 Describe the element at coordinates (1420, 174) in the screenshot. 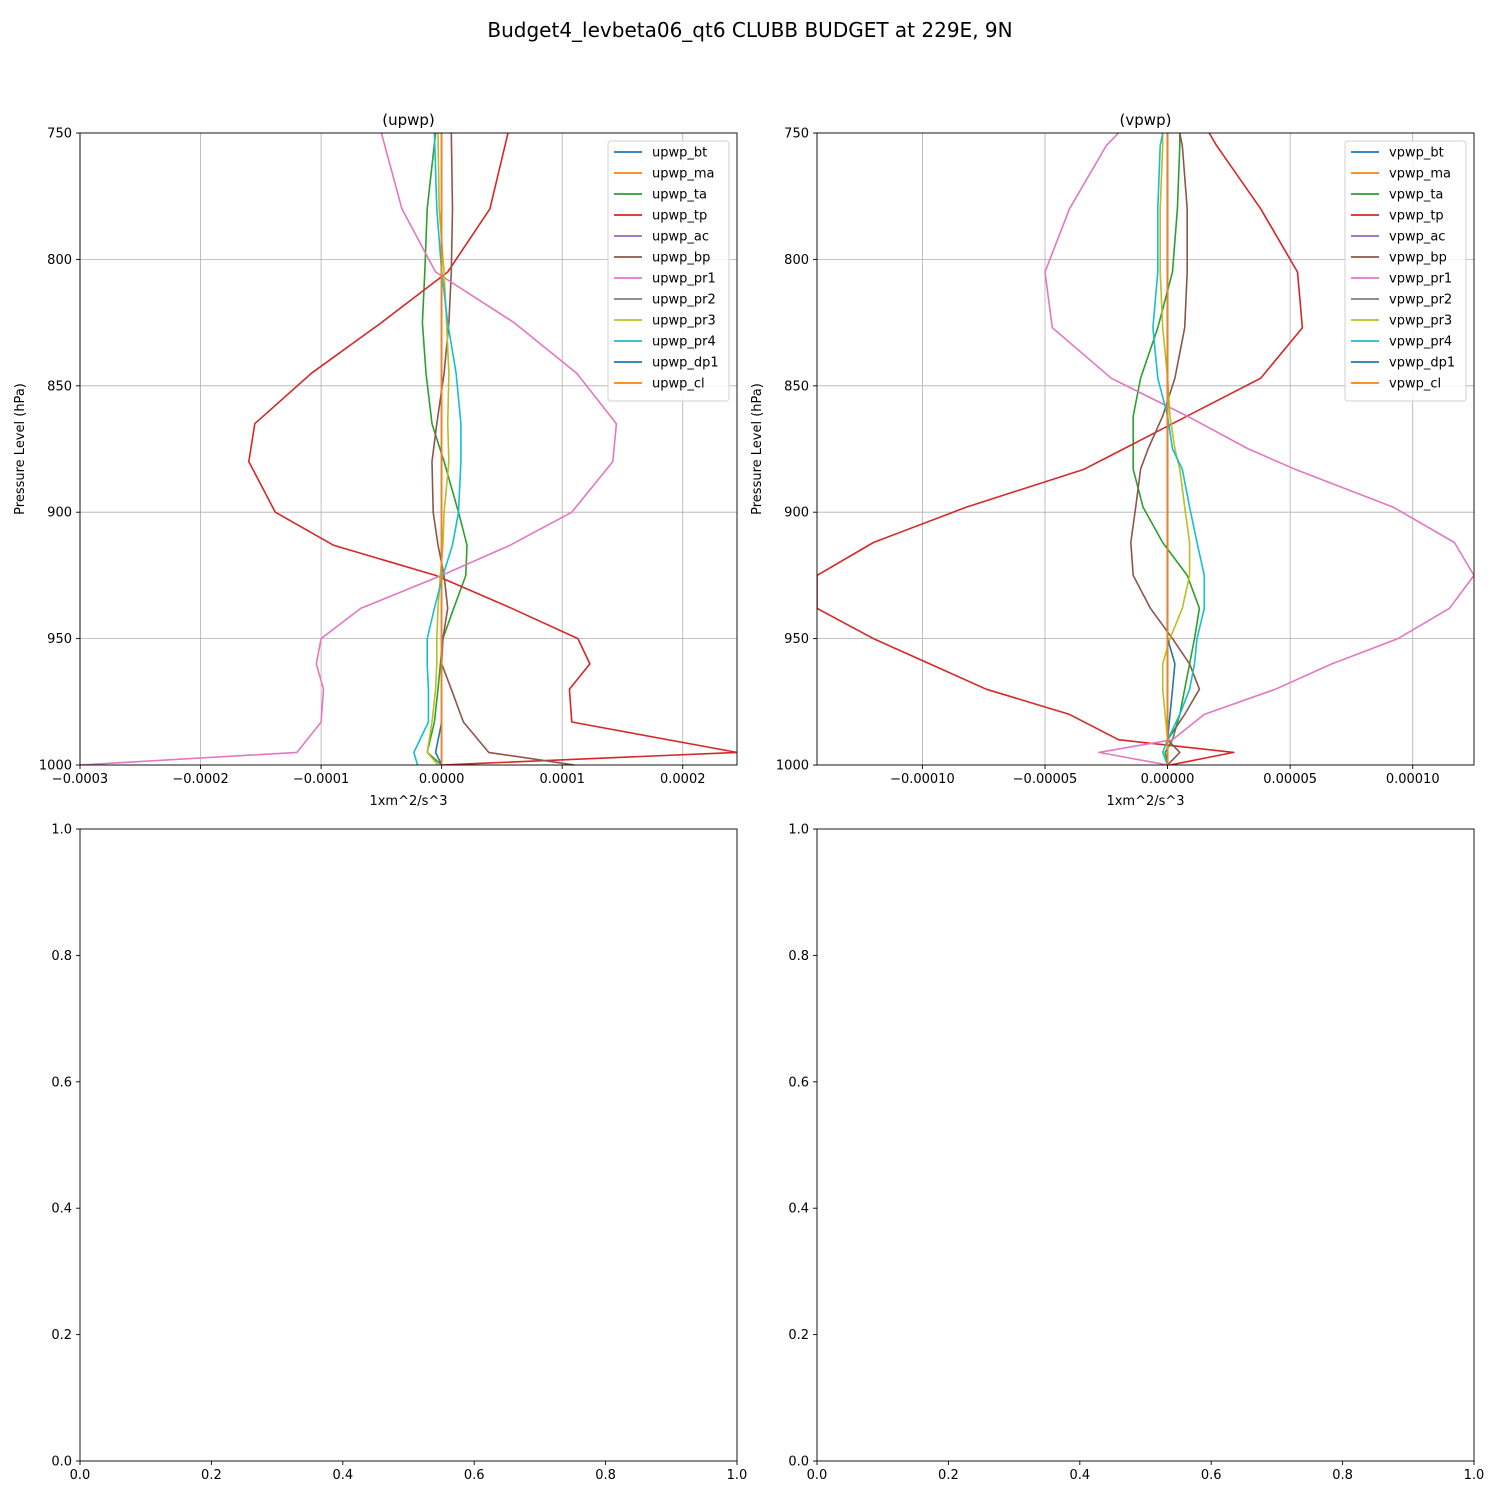

I see `legend-label: vpwp_ma` at that location.